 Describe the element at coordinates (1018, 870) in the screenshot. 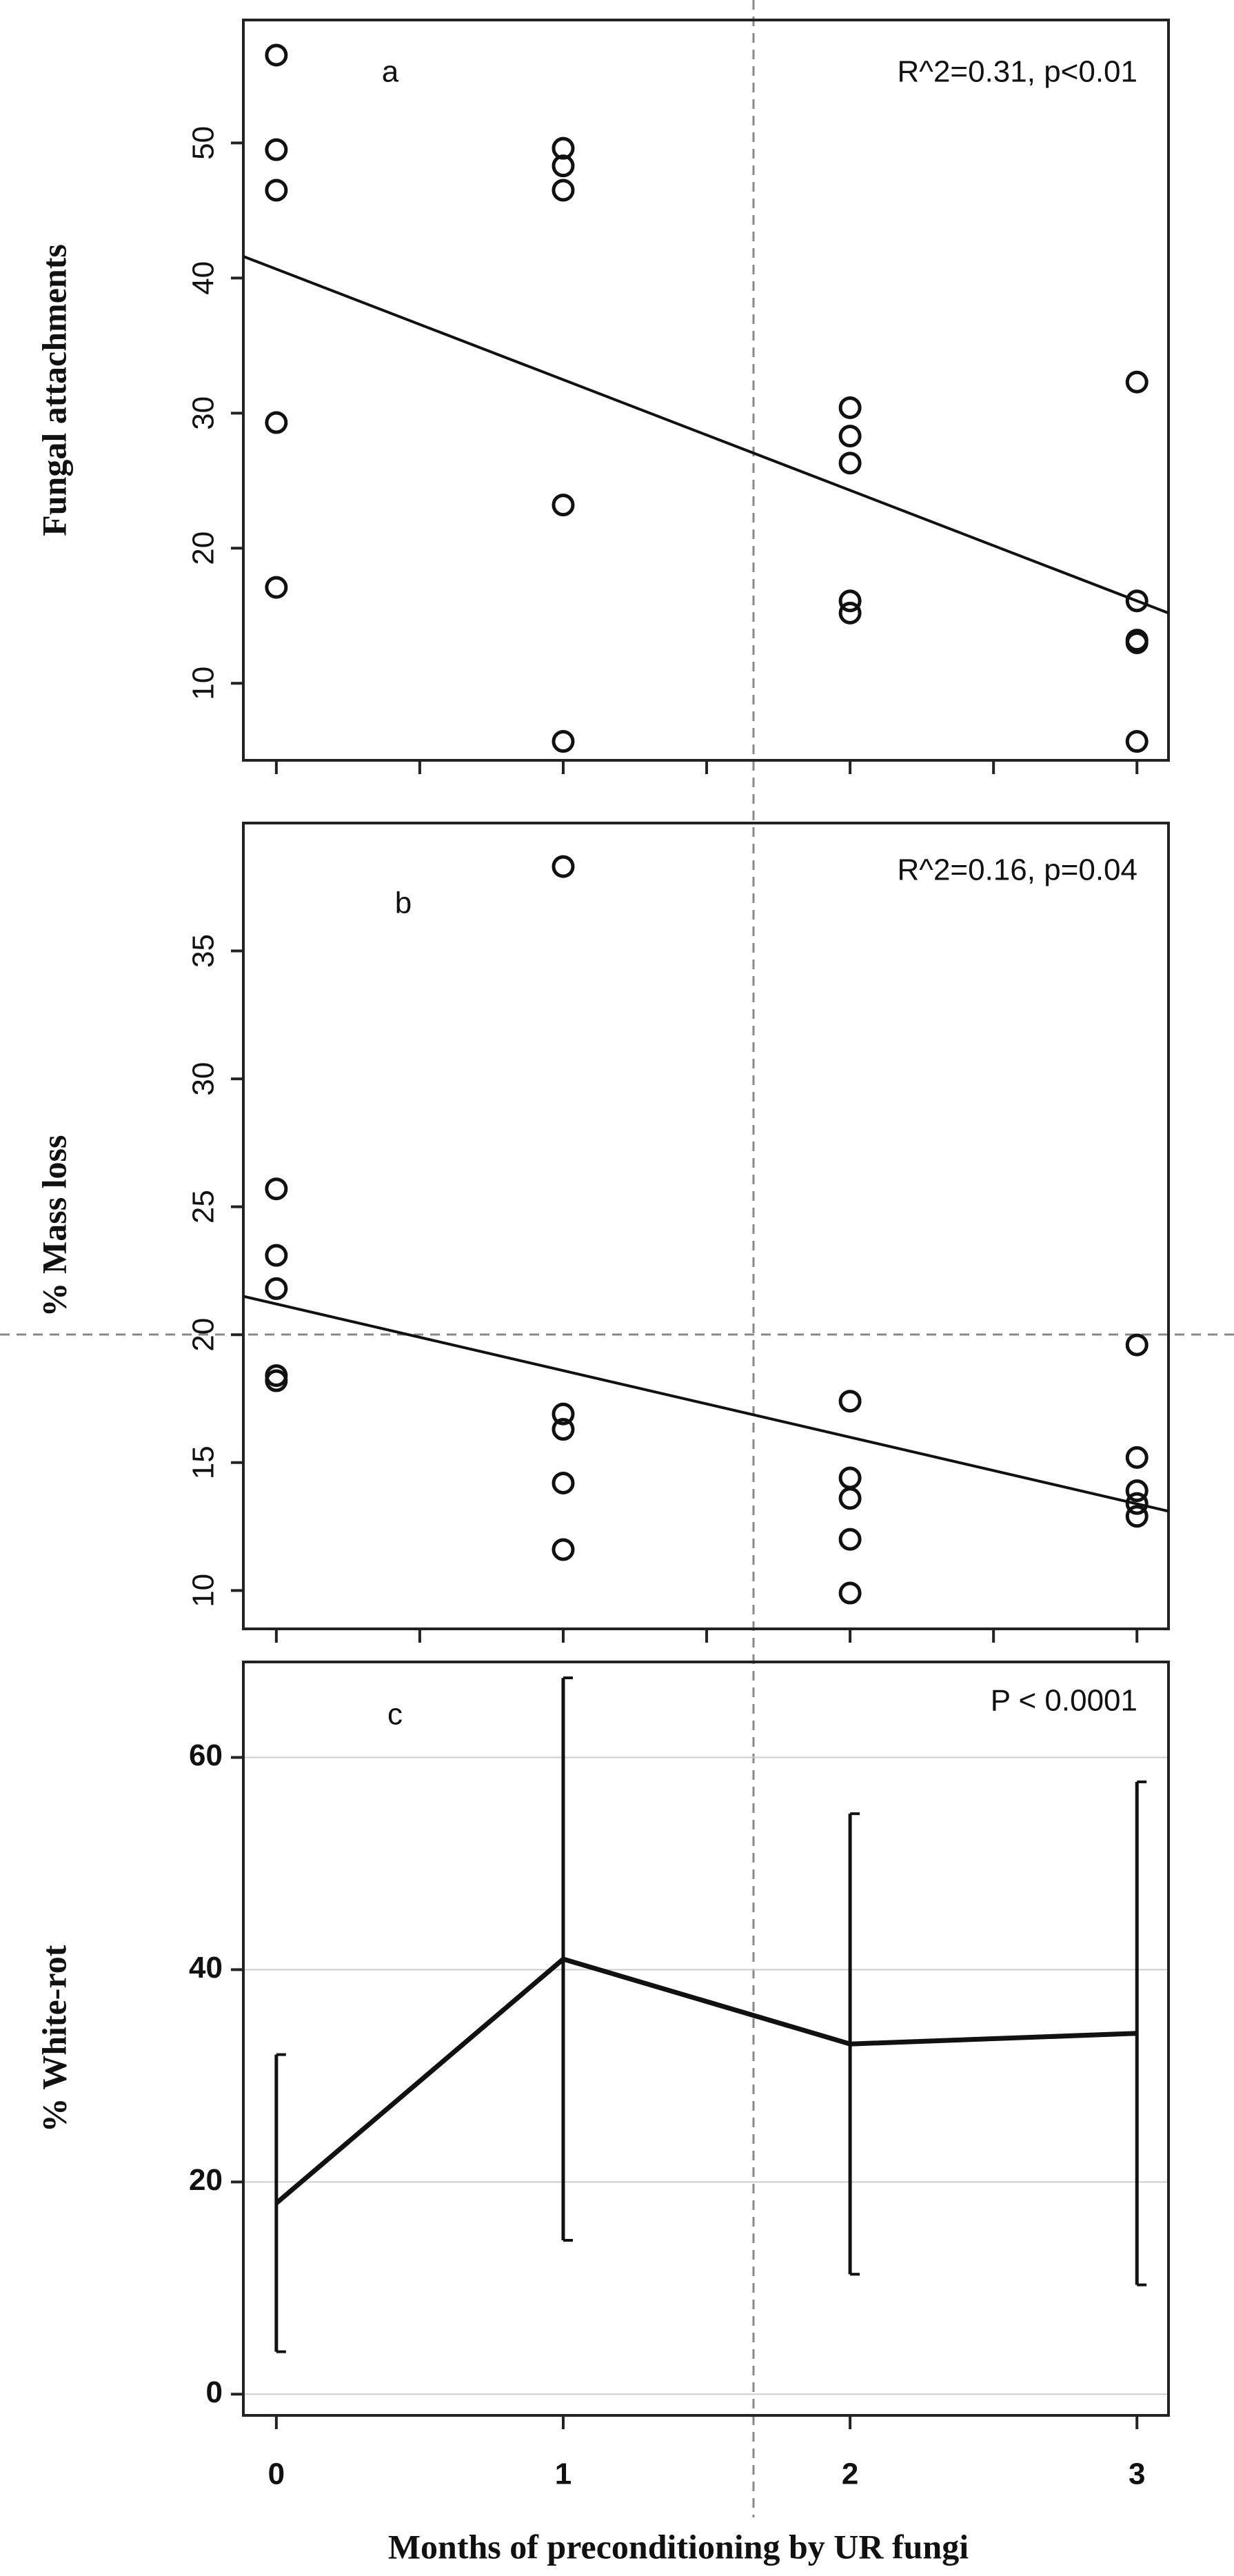

I see `stat-annotation: R^2=0.16, p=0.04` at that location.